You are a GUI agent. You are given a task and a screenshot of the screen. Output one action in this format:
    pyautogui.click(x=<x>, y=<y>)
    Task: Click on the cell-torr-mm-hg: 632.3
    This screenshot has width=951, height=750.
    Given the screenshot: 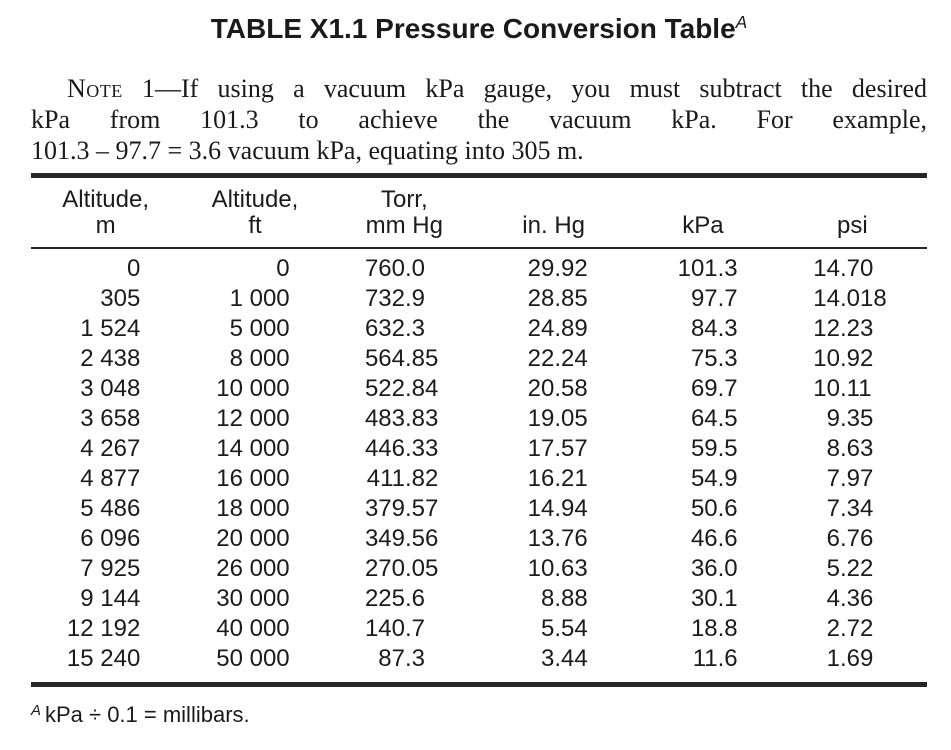 What is the action you would take?
    pyautogui.click(x=394, y=328)
    